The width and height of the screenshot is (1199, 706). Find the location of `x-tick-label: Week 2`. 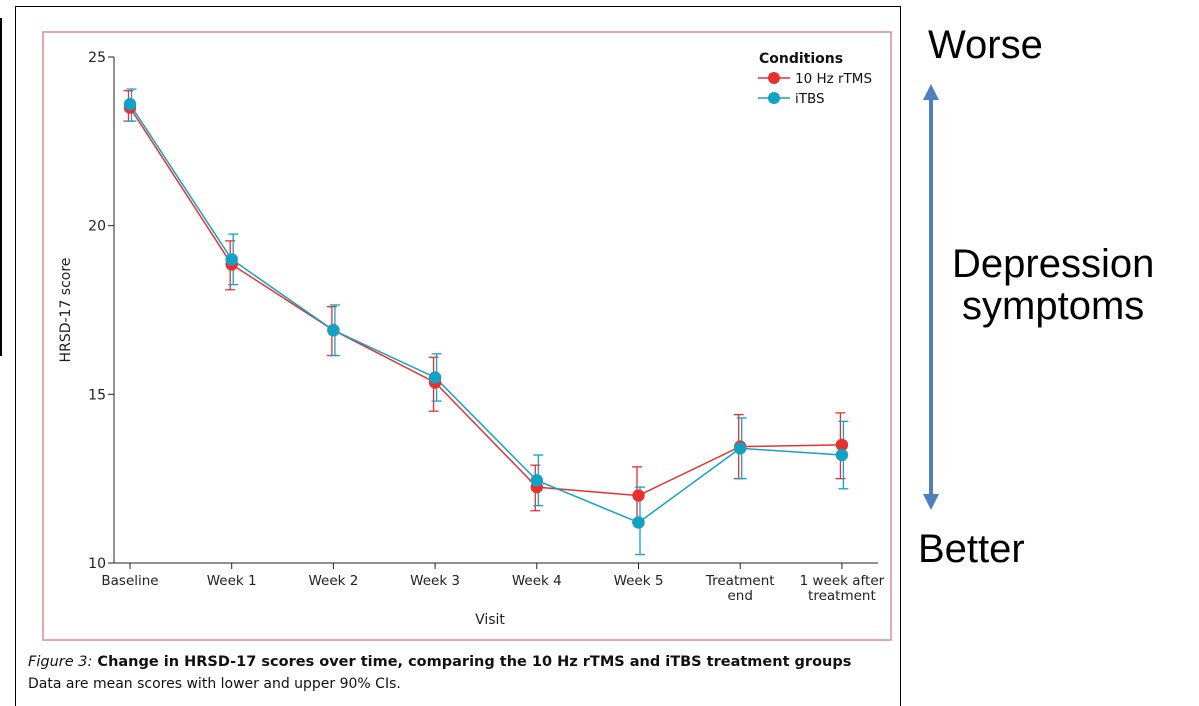

x-tick-label: Week 2 is located at coordinates (333, 581).